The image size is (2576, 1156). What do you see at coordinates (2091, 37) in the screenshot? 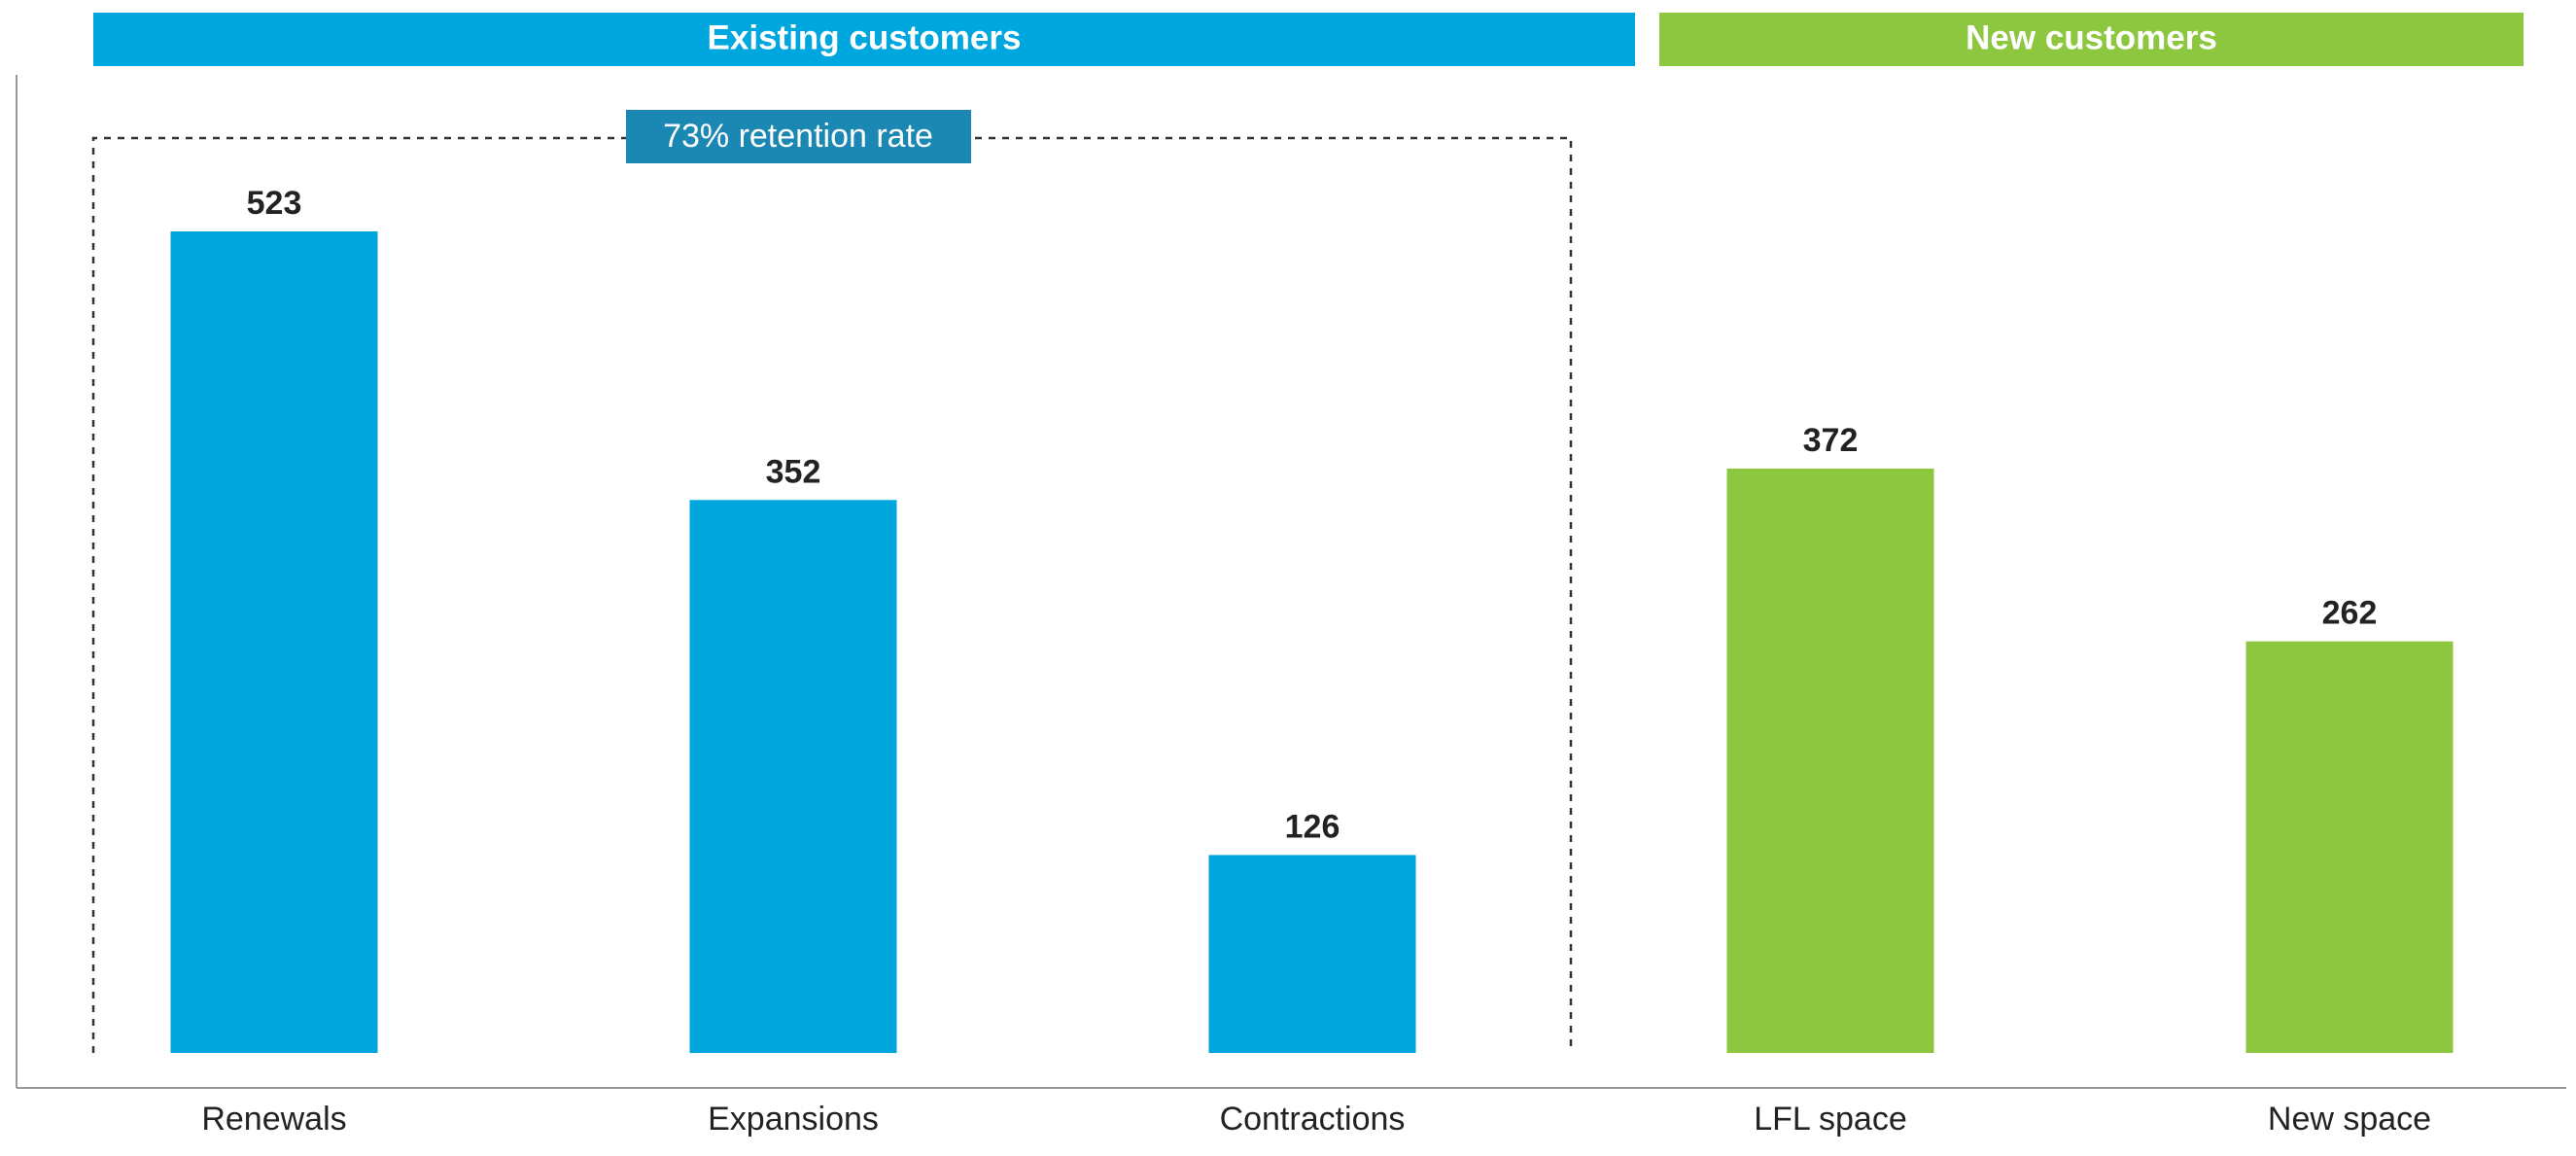
I see `group-header-label: New customers` at bounding box center [2091, 37].